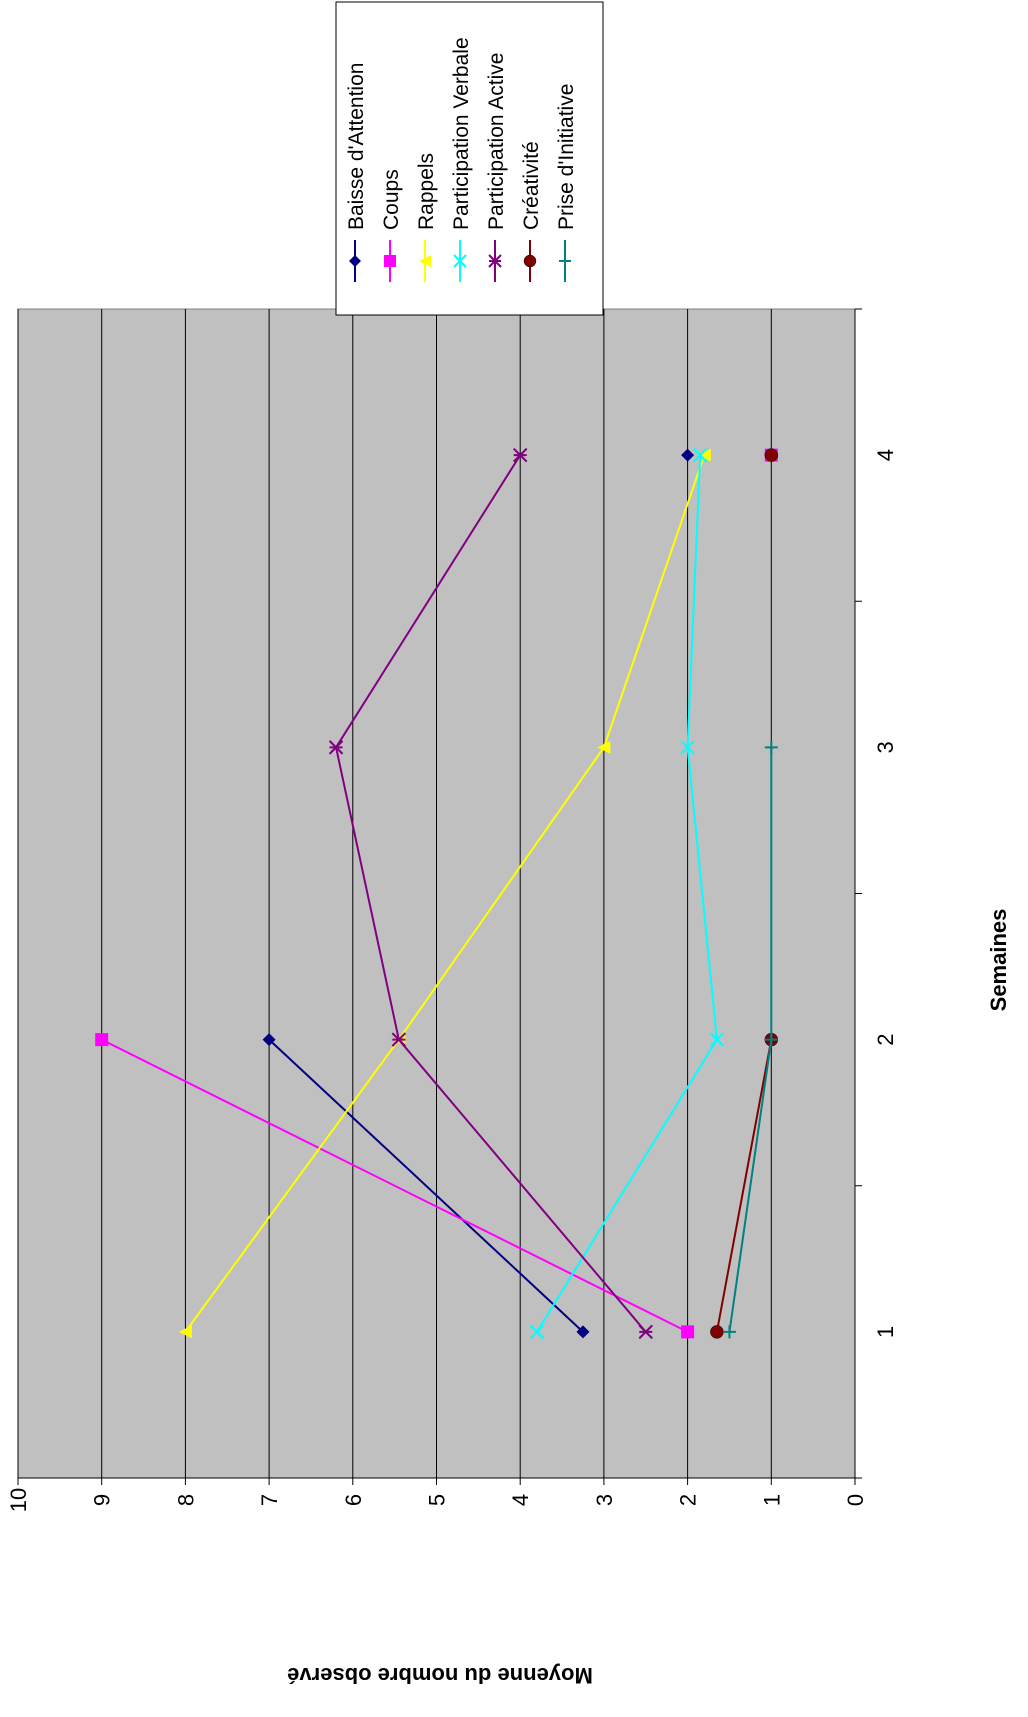 The width and height of the screenshot is (1028, 1717). I want to click on series-participation-verbale, so click(627, 893).